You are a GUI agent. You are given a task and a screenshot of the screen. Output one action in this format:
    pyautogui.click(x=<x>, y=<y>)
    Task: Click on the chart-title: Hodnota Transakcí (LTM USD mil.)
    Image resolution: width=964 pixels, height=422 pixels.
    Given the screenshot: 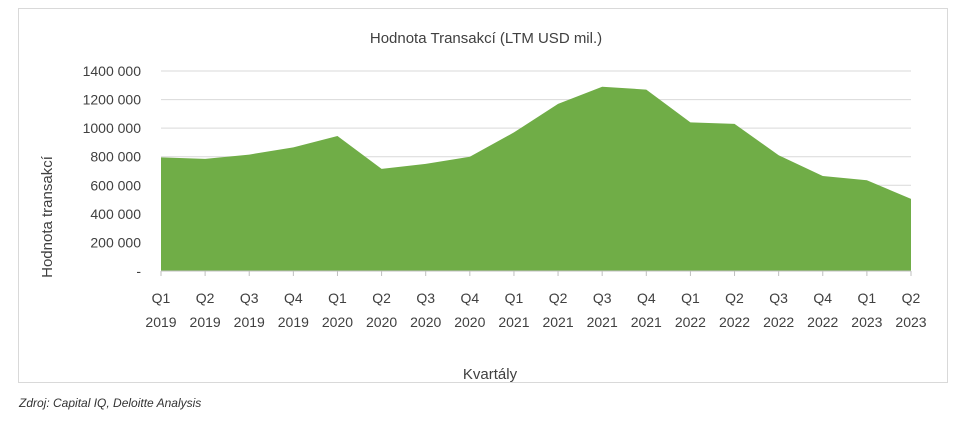 What is the action you would take?
    pyautogui.click(x=486, y=38)
    